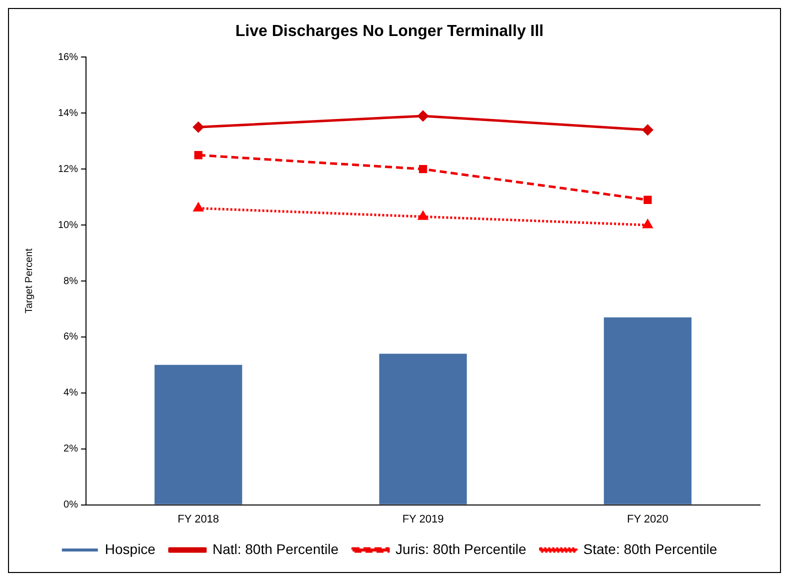  Describe the element at coordinates (68, 113) in the screenshot. I see `y-tick-label: 14%` at that location.